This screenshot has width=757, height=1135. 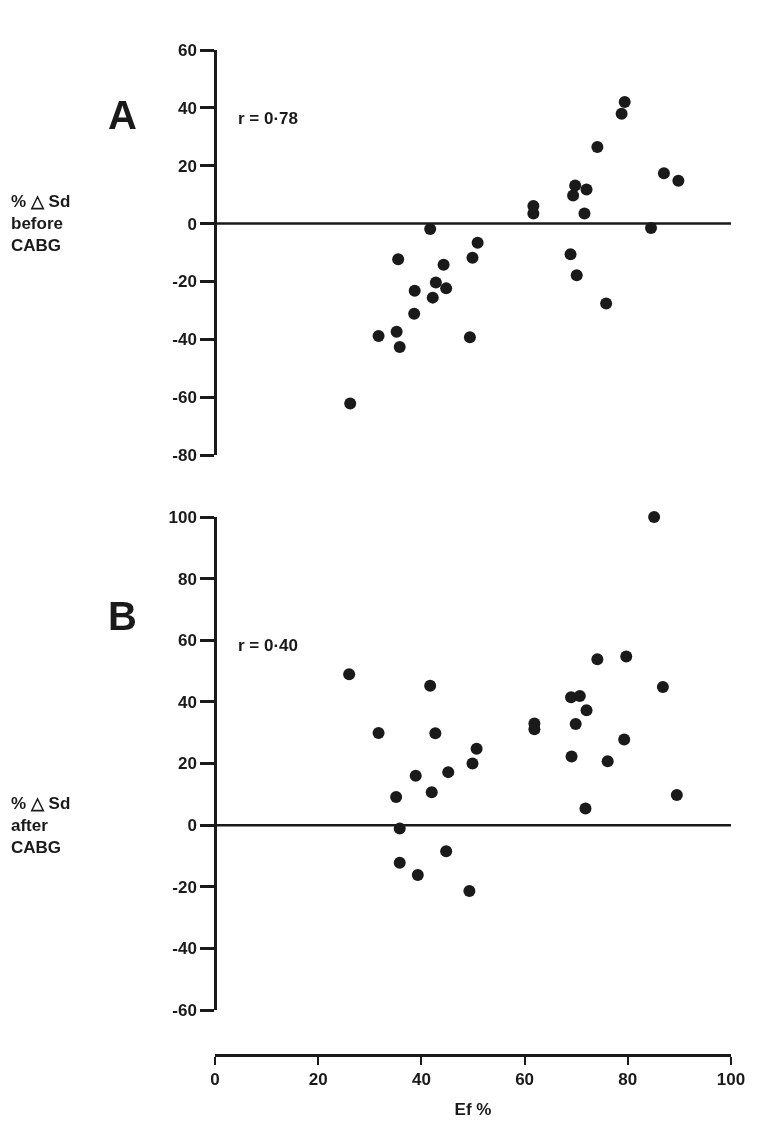 What do you see at coordinates (187, 579) in the screenshot?
I see `y-tick-label: 80` at bounding box center [187, 579].